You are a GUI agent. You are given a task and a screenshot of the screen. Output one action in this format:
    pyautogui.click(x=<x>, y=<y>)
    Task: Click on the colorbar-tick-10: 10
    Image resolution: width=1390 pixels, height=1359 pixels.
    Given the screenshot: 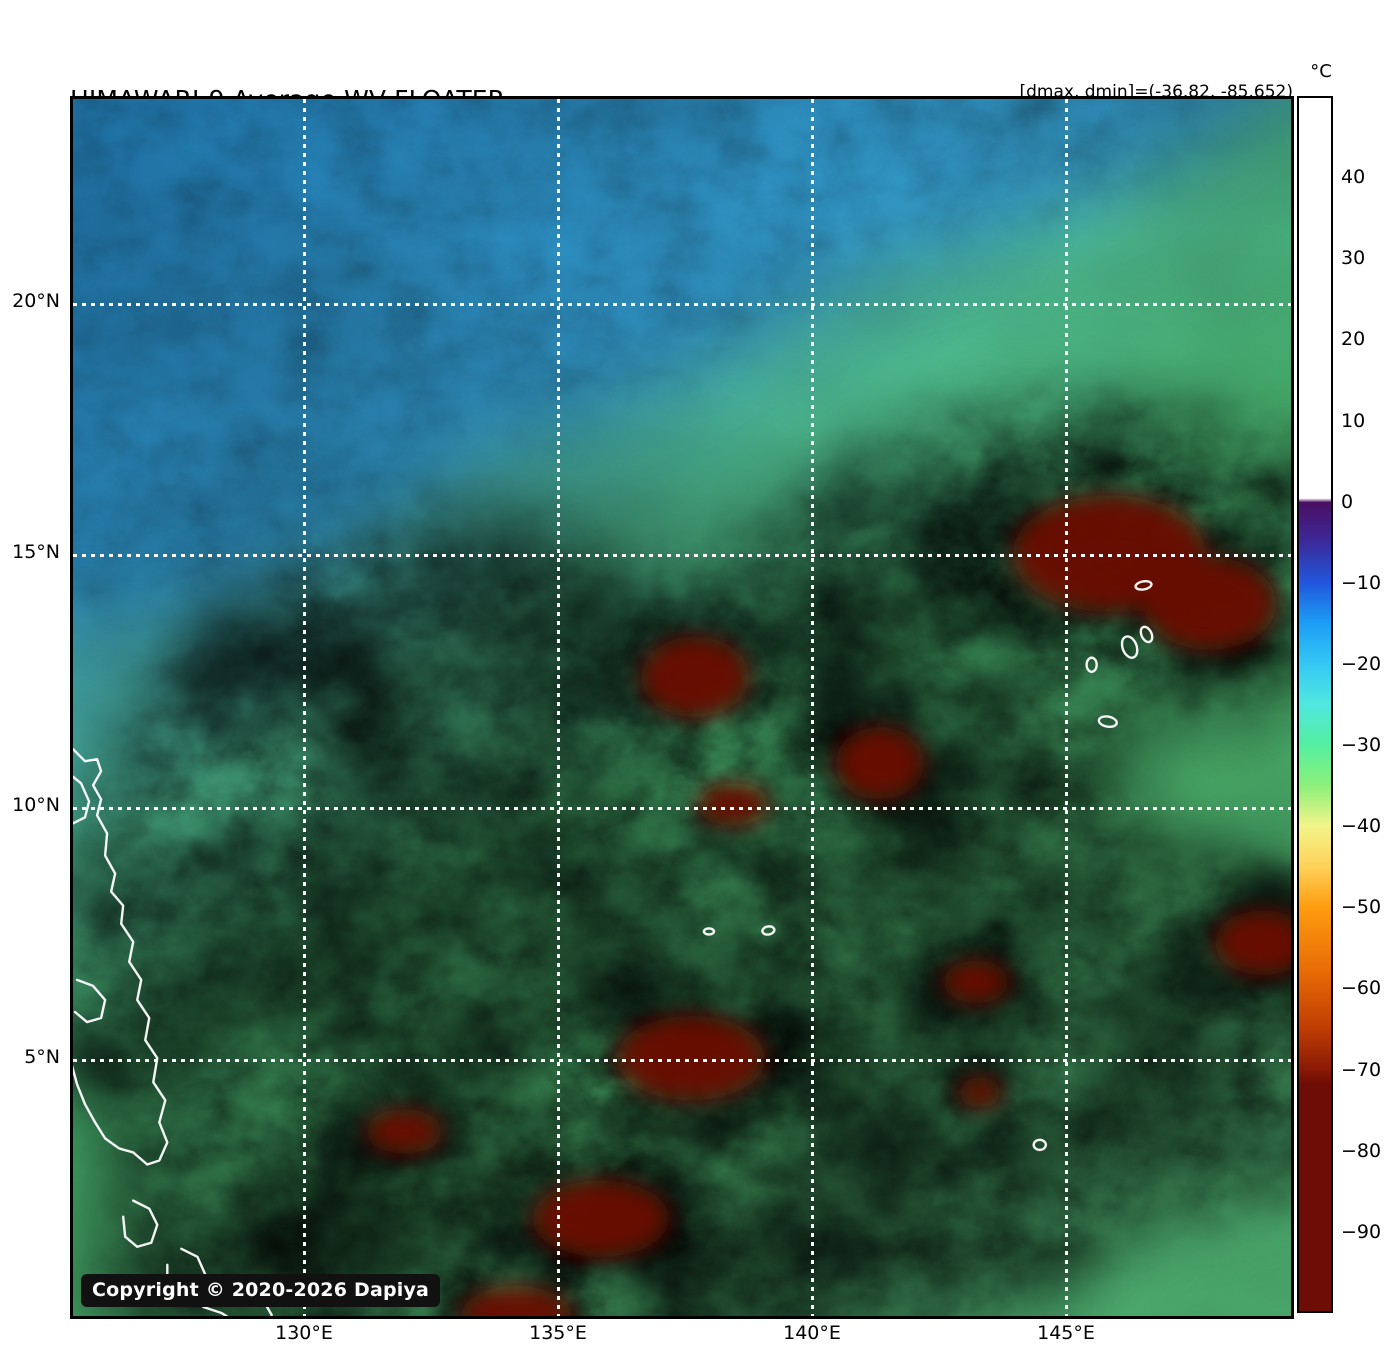 What is the action you would take?
    pyautogui.click(x=1353, y=420)
    